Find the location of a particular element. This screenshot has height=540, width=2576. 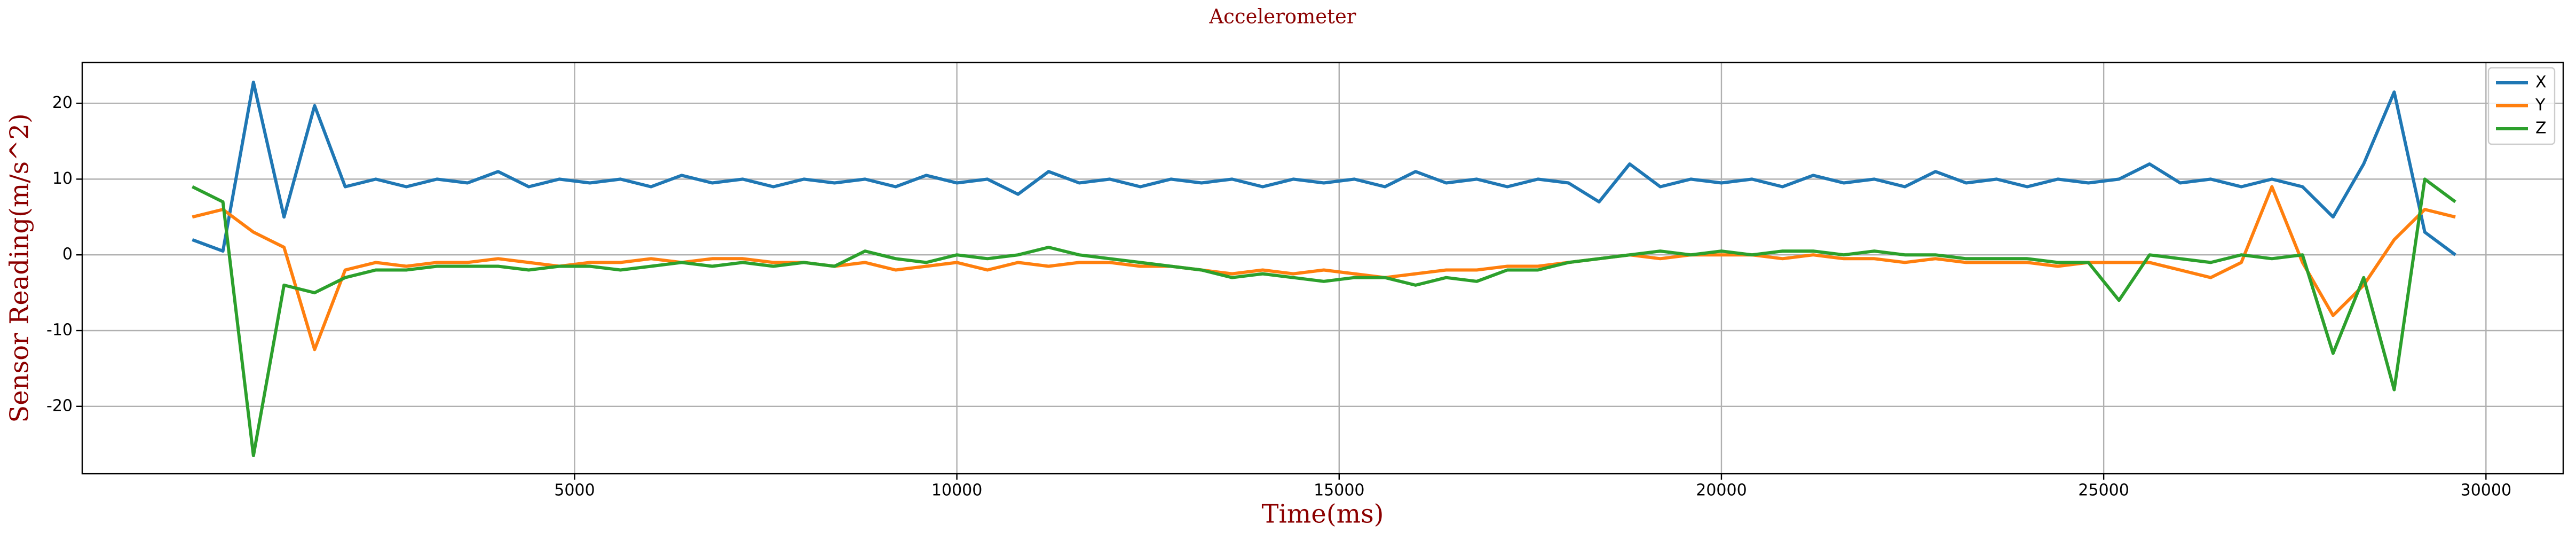

x-tick-label: 25000 is located at coordinates (2103, 491).